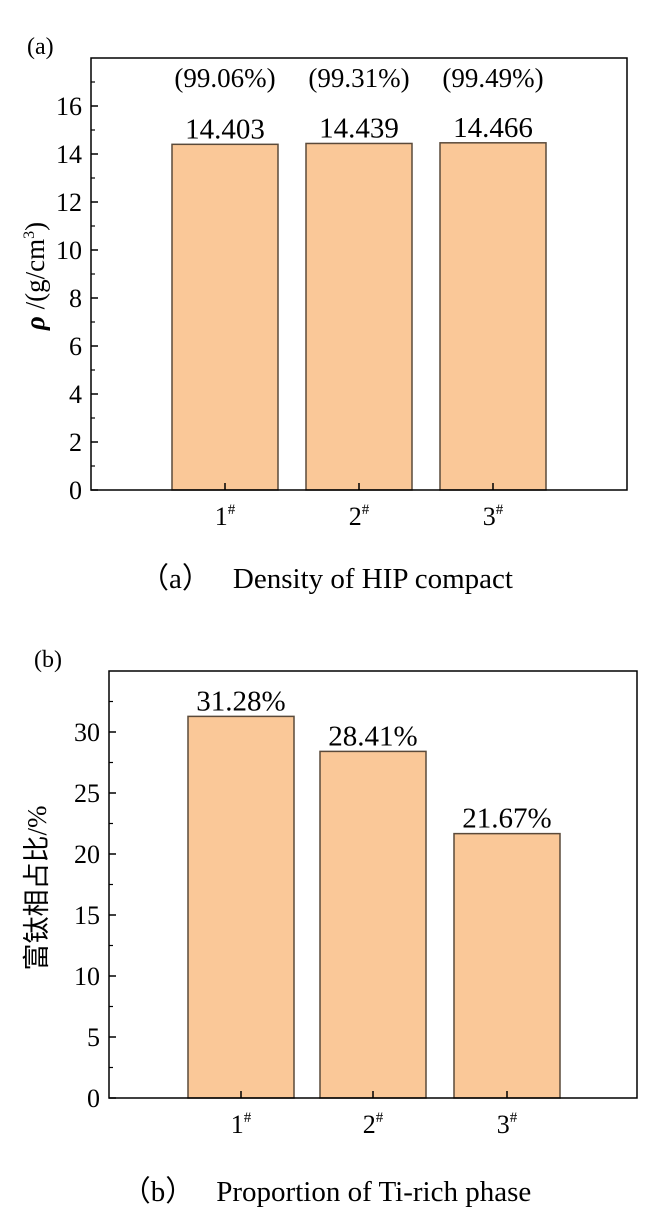 This screenshot has height=1224, width=653. What do you see at coordinates (29, 235) in the screenshot?
I see `y-axis-label-sup: 3` at bounding box center [29, 235].